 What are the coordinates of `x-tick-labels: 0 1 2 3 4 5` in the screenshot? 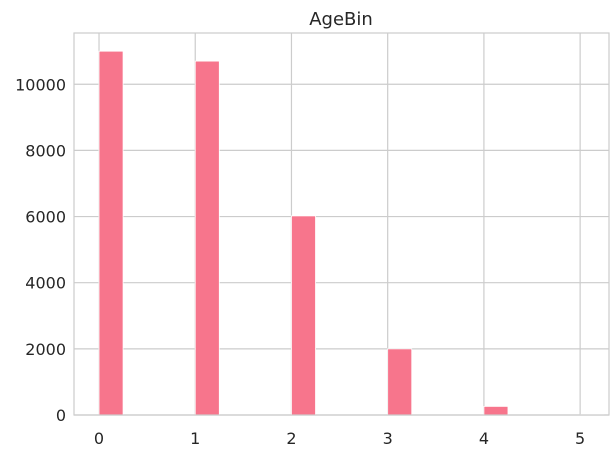 It's located at (339, 438).